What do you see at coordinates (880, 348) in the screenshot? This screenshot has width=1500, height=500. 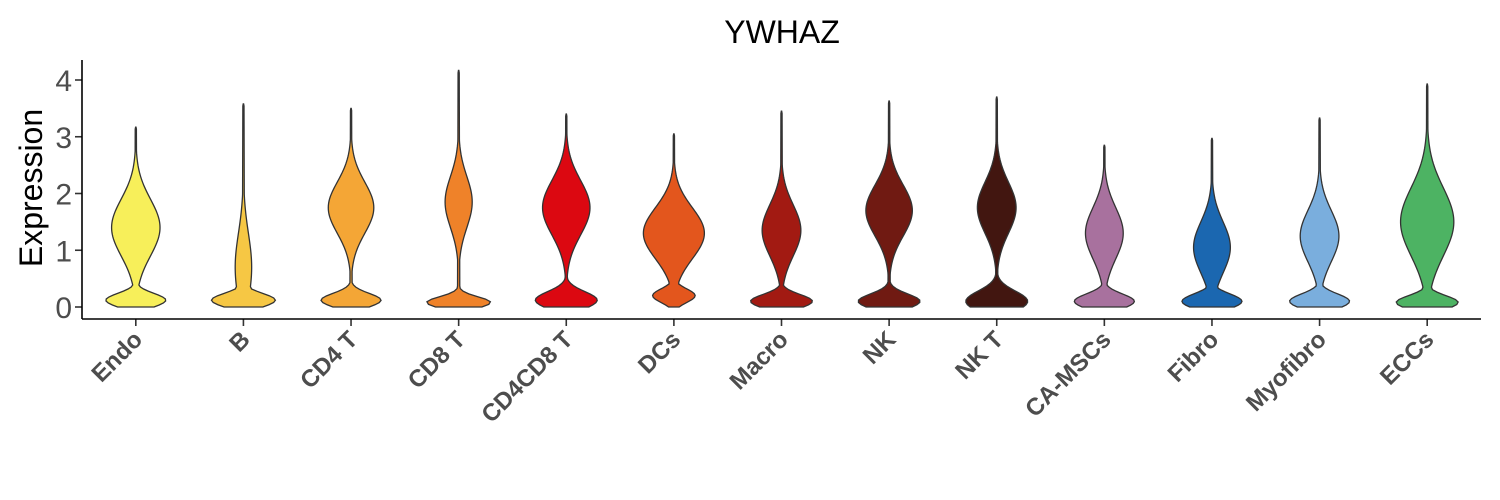 I see `x-tick-label: NK` at bounding box center [880, 348].